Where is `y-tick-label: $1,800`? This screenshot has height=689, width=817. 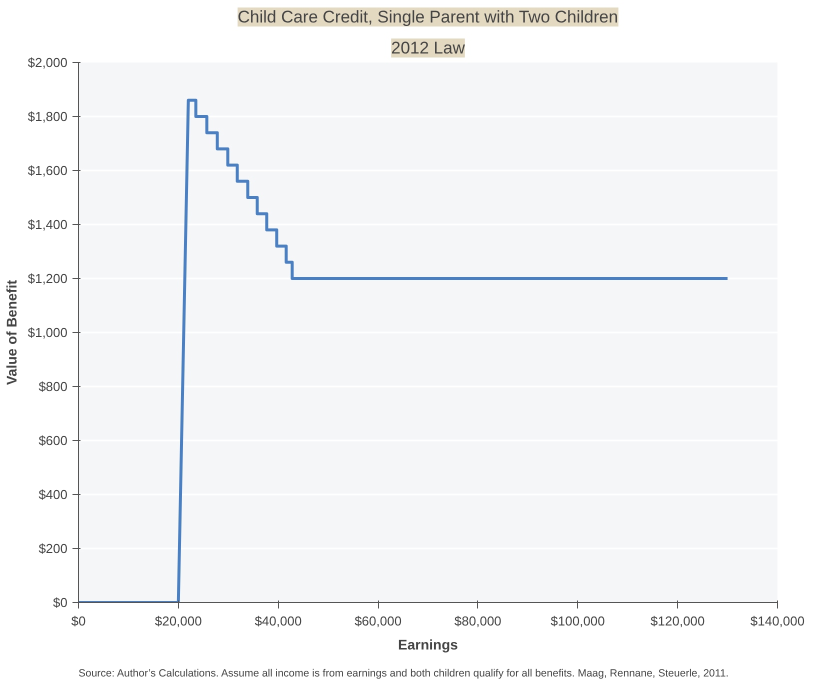
y-tick-label: $1,800 is located at coordinates (48, 116).